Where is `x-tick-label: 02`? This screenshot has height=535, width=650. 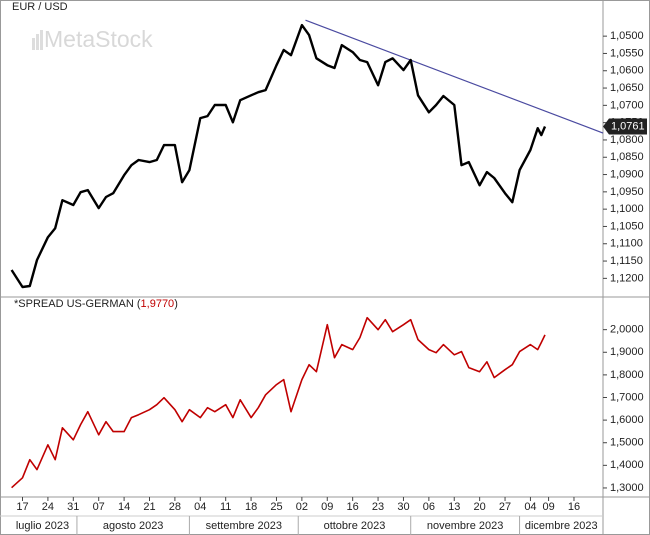
x-tick-label: 02 is located at coordinates (302, 507).